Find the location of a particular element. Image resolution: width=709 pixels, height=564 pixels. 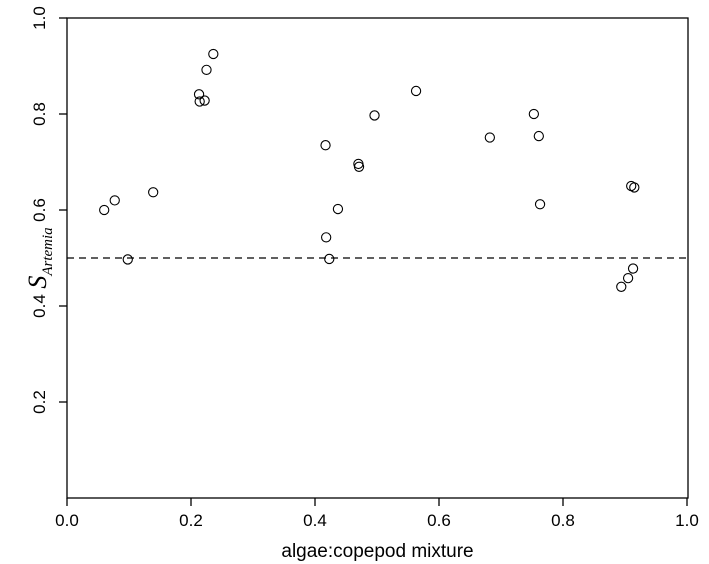

x-axis: 0.0 0.2 0.4 0.6 0.8 1.0 is located at coordinates (377, 514).